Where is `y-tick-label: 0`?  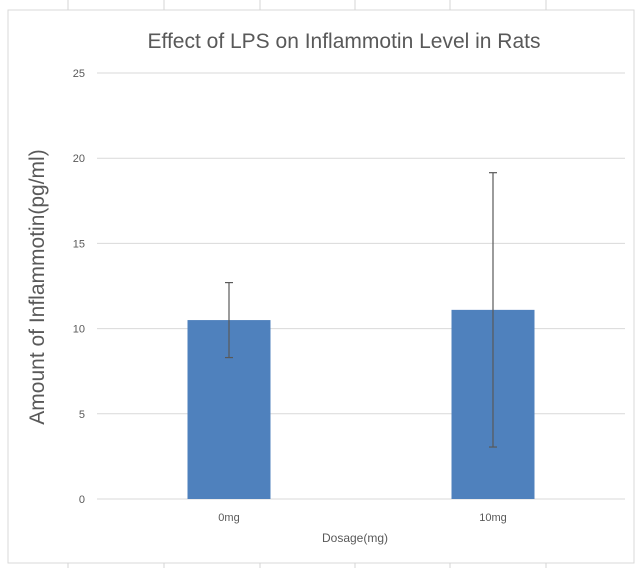
y-tick-label: 0 is located at coordinates (82, 500).